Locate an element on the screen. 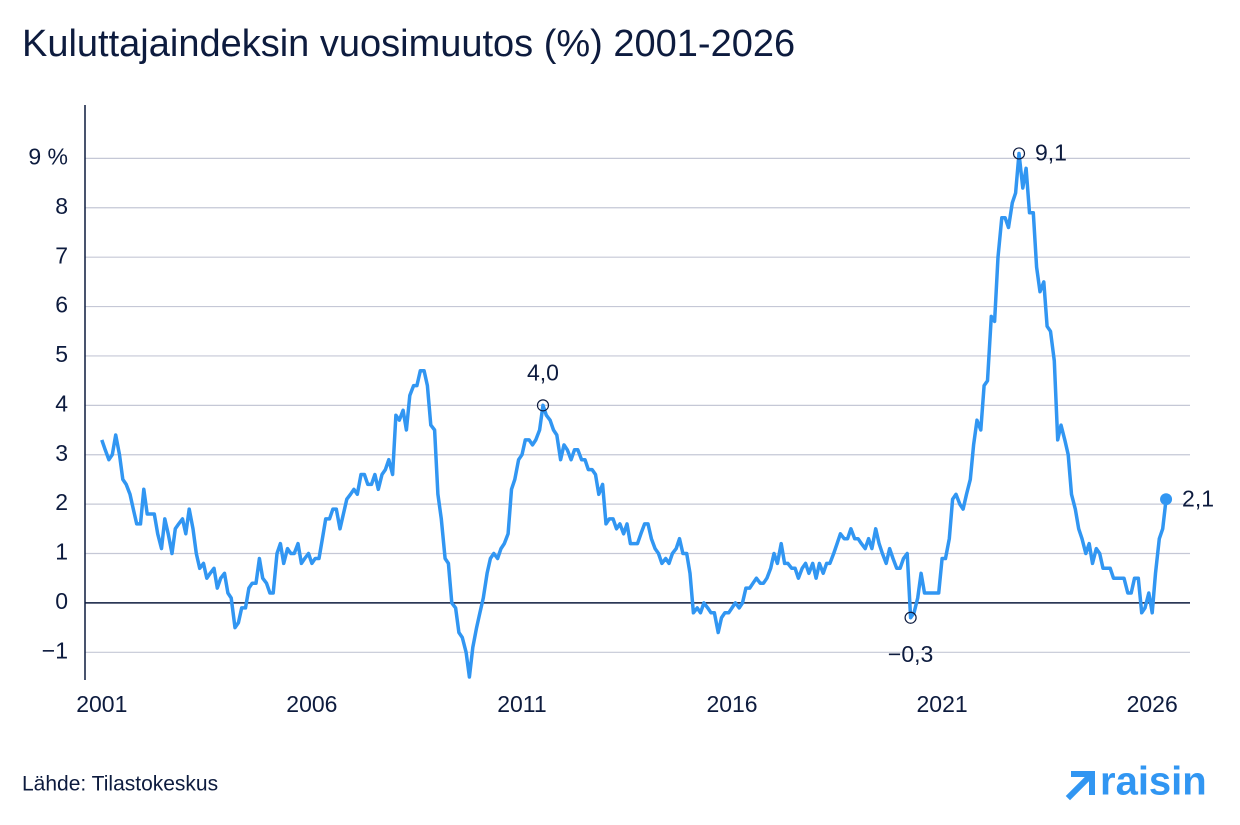 The image size is (1240, 825). x-tick-label: 2011 is located at coordinates (521, 704).